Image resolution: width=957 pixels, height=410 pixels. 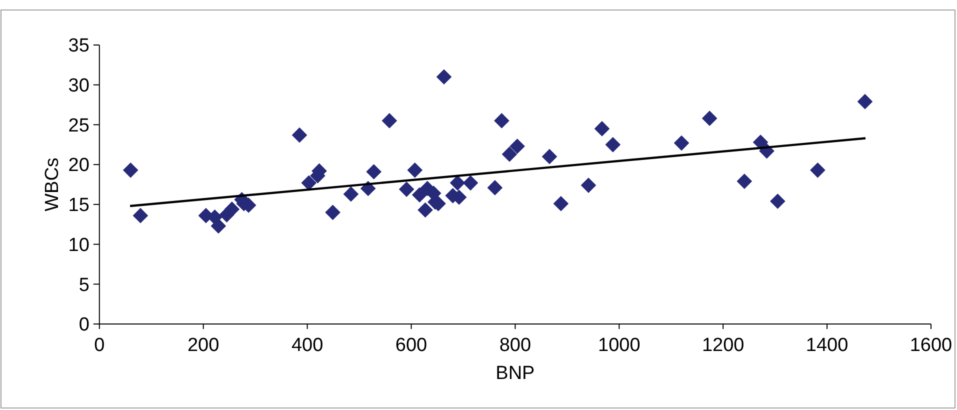 What do you see at coordinates (79, 125) in the screenshot?
I see `y-tick-label: 25` at bounding box center [79, 125].